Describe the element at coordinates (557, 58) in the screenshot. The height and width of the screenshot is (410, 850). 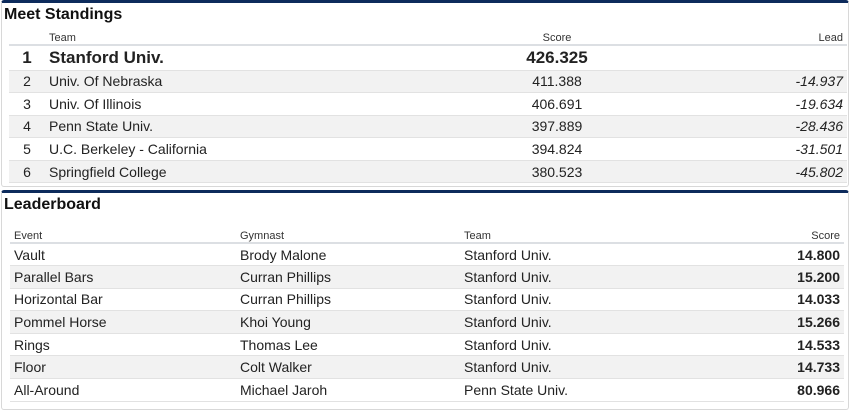
I see `standings-score: 426.325` at that location.